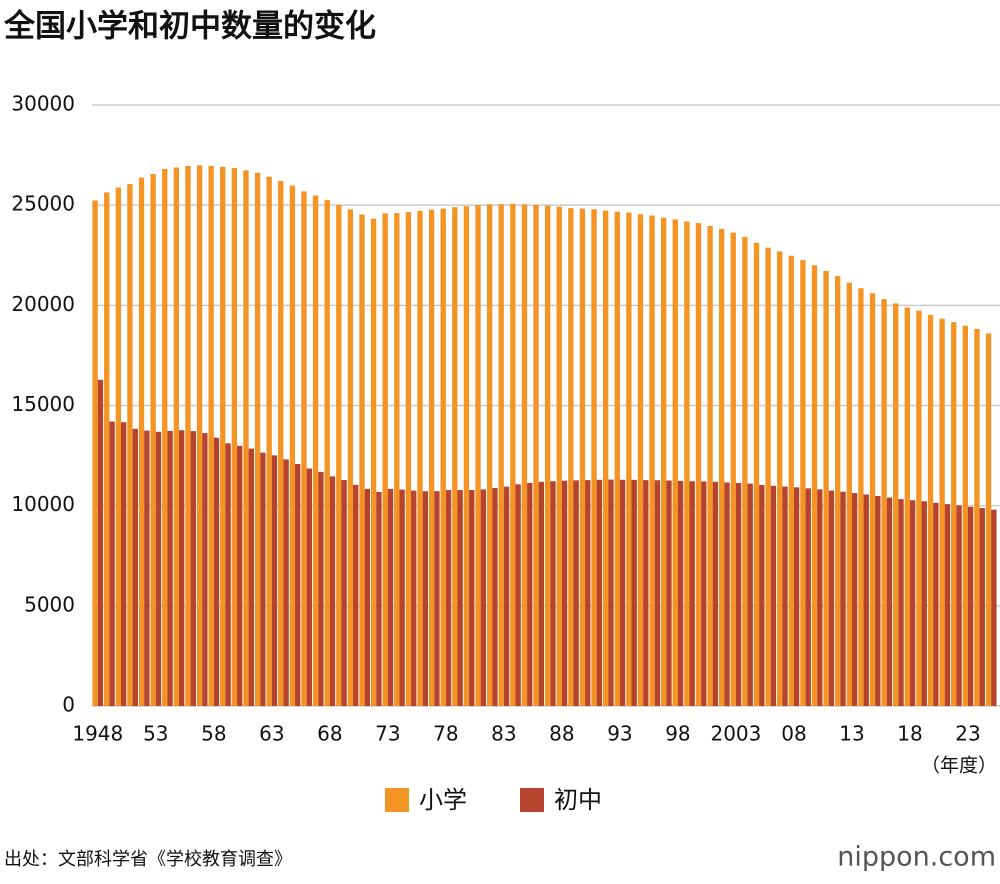 This screenshot has width=1000, height=884. What do you see at coordinates (329, 734) in the screenshot?
I see `x-tick-label: 68` at bounding box center [329, 734].